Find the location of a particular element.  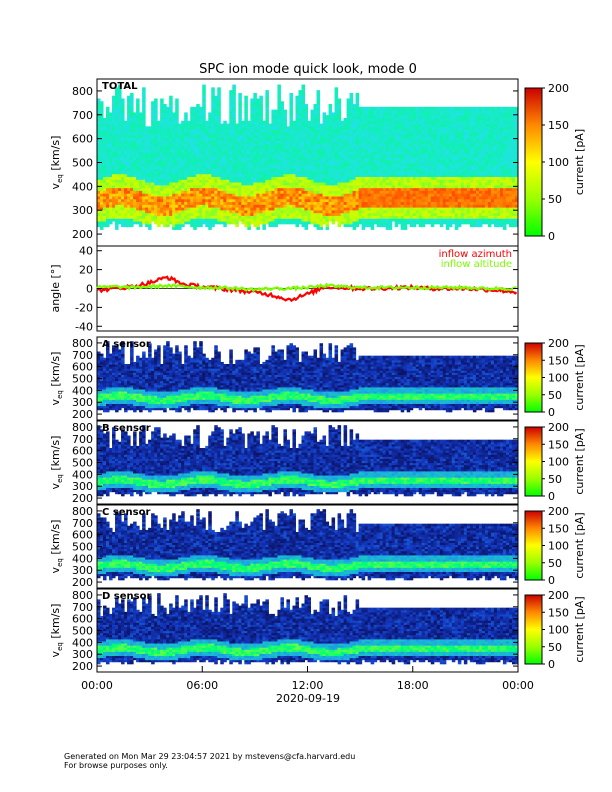

series-line-azimuth is located at coordinates (307, 289).